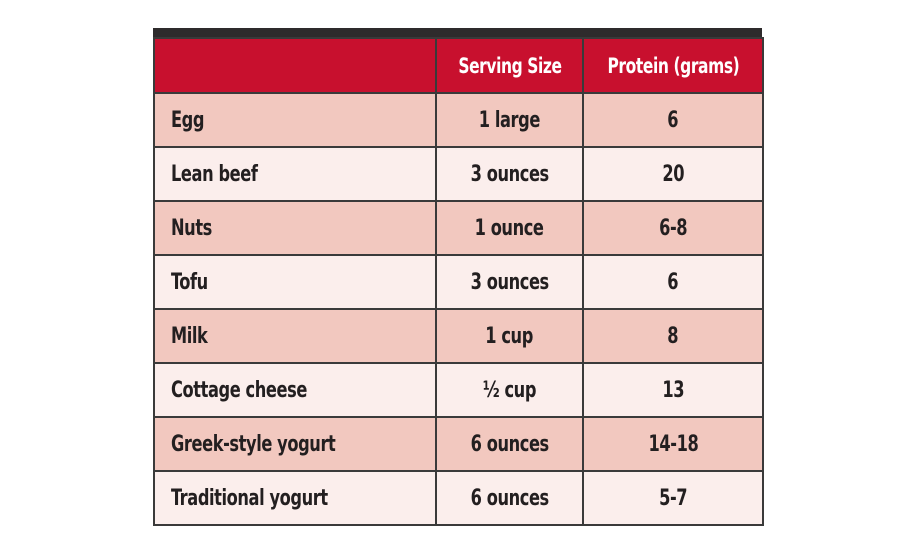 This screenshot has height=550, width=900. I want to click on food-cell: Greek-style yogurt, so click(295, 444).